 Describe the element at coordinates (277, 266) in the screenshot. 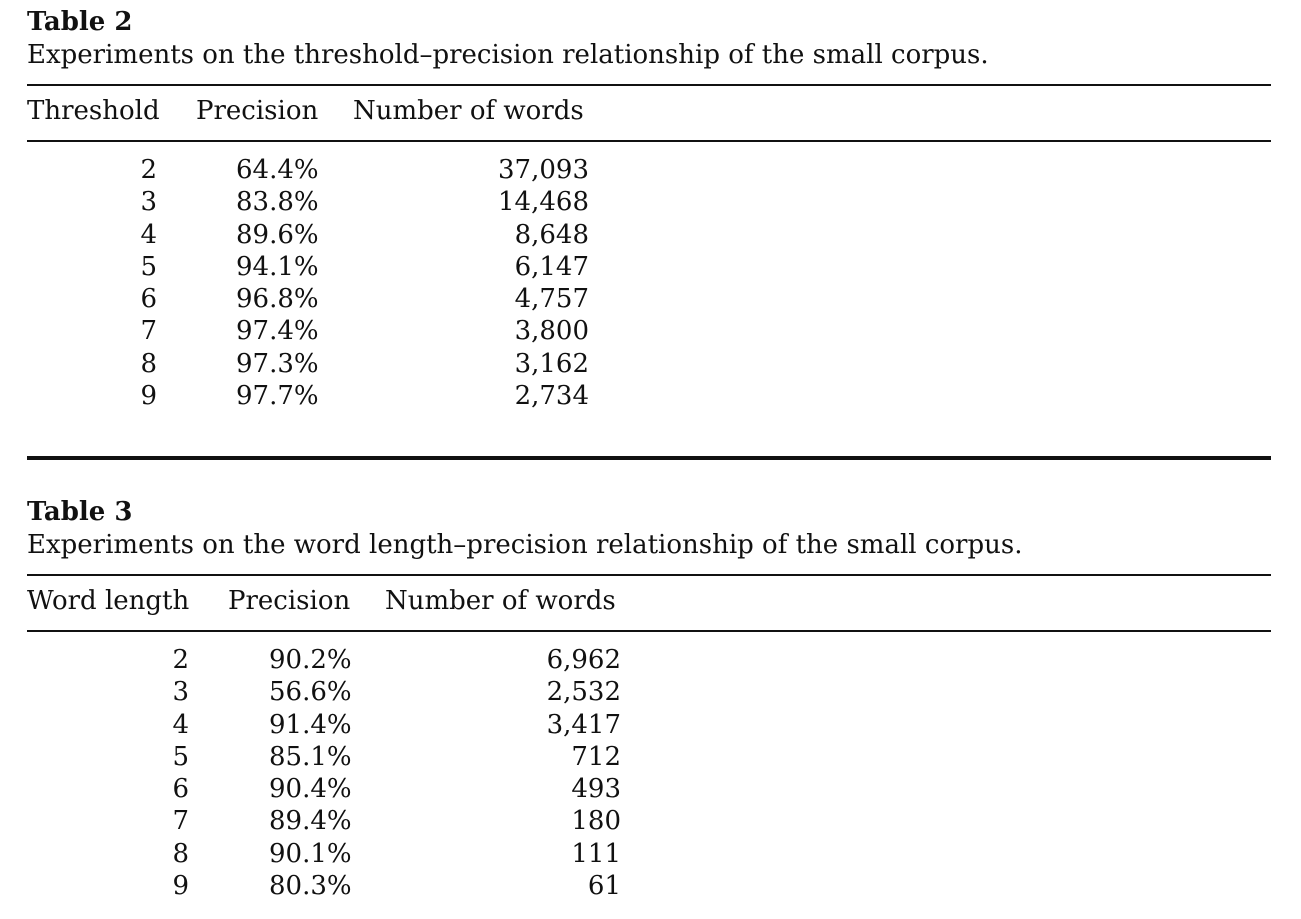

I see `cell-precision: 94.1%` at that location.